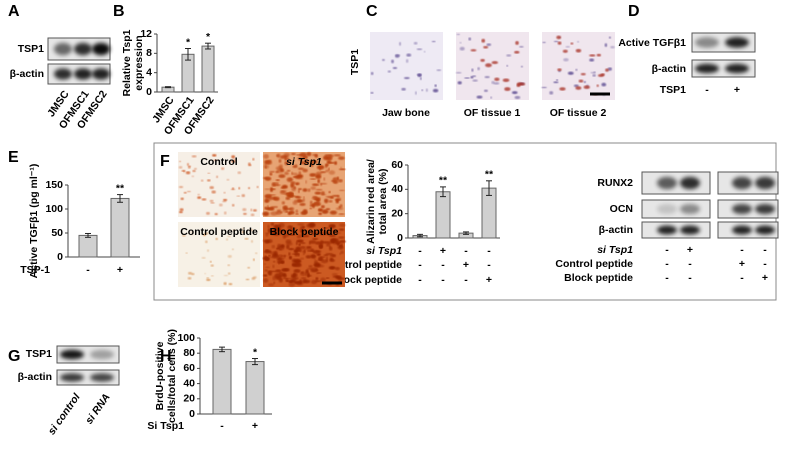 Image resolution: width=800 pixels, height=461 pixels. What do you see at coordinates (598, 278) in the screenshot?
I see `condition-label: Block peptide` at bounding box center [598, 278].